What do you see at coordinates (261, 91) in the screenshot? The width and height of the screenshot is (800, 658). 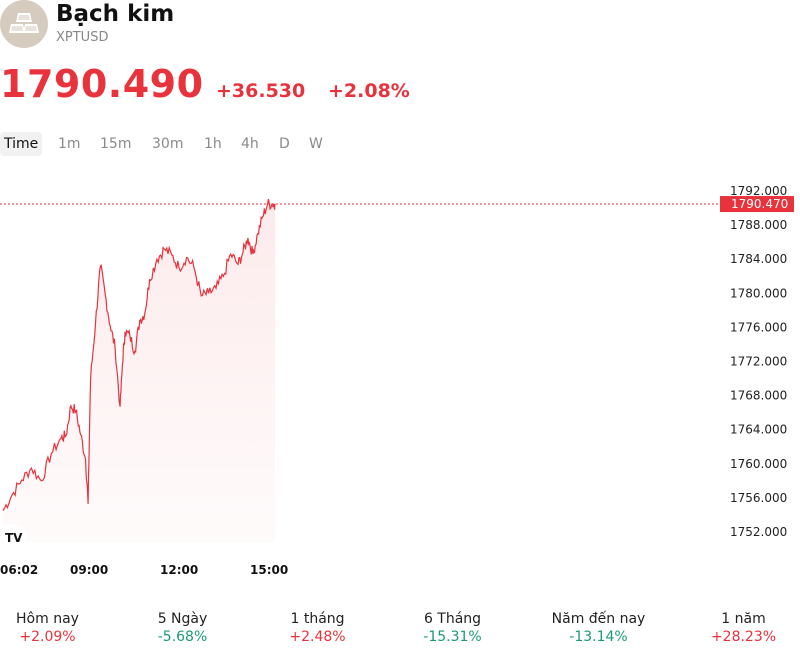 I see `price-change: +36.530` at bounding box center [261, 91].